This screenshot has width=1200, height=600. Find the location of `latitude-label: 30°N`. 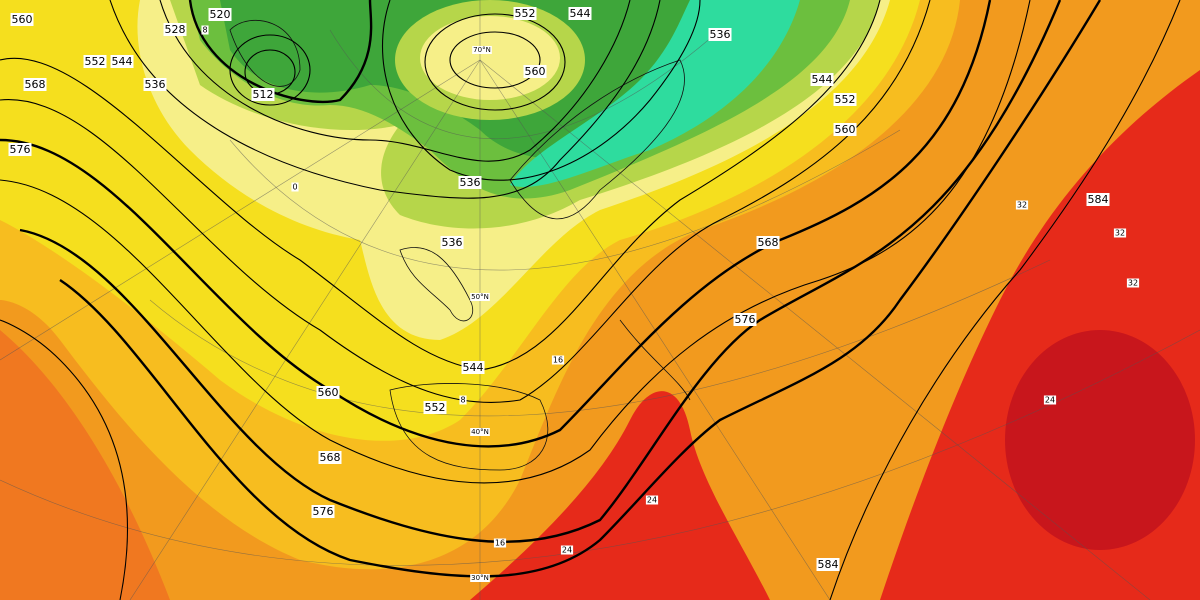

latitude-label: 30°N is located at coordinates (480, 578).